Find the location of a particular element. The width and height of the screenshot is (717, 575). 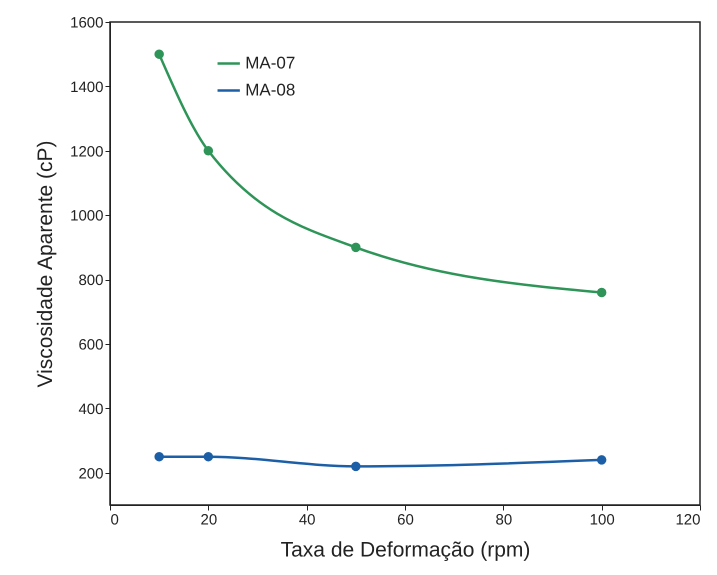

y-axis-title: Viscosidade Aparente (cP) is located at coordinates (46, 264).